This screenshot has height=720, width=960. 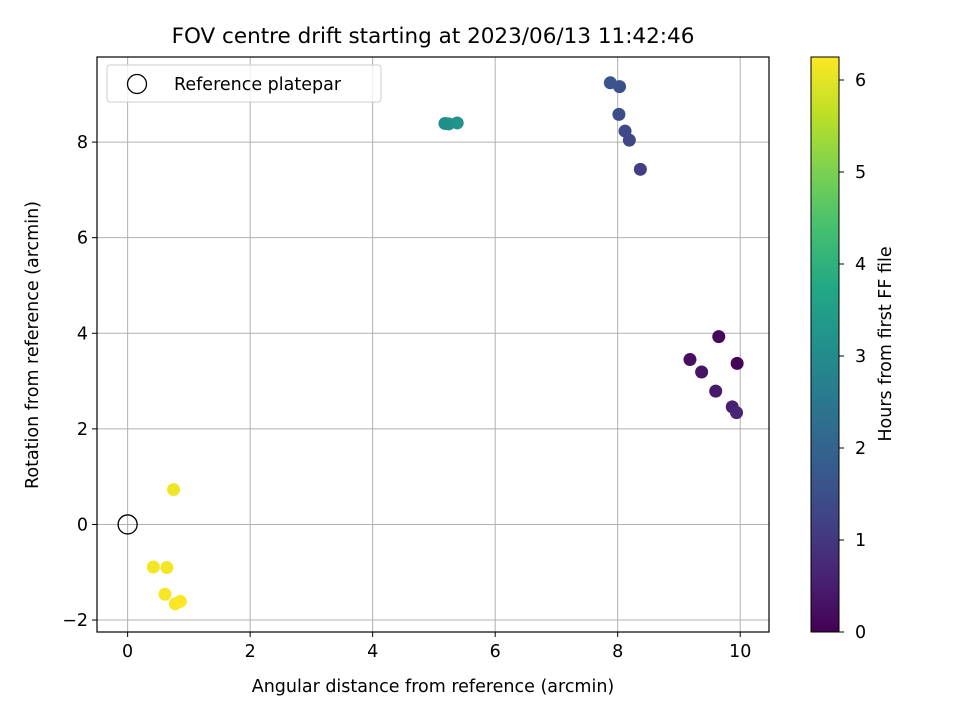 I want to click on legend-label-reference: Reference platepar, so click(x=258, y=85).